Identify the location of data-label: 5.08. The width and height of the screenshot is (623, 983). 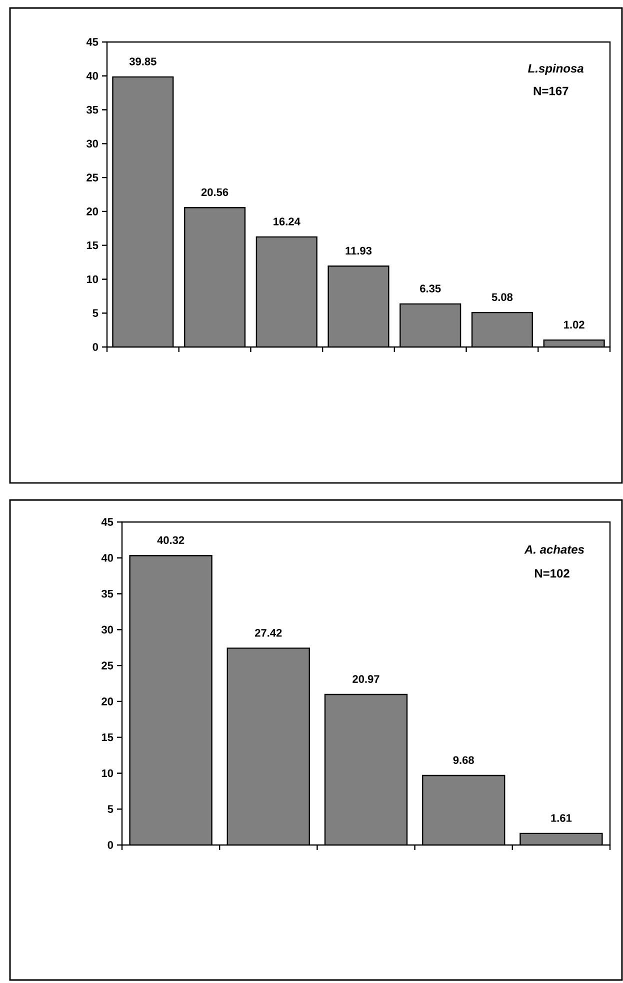
(502, 297).